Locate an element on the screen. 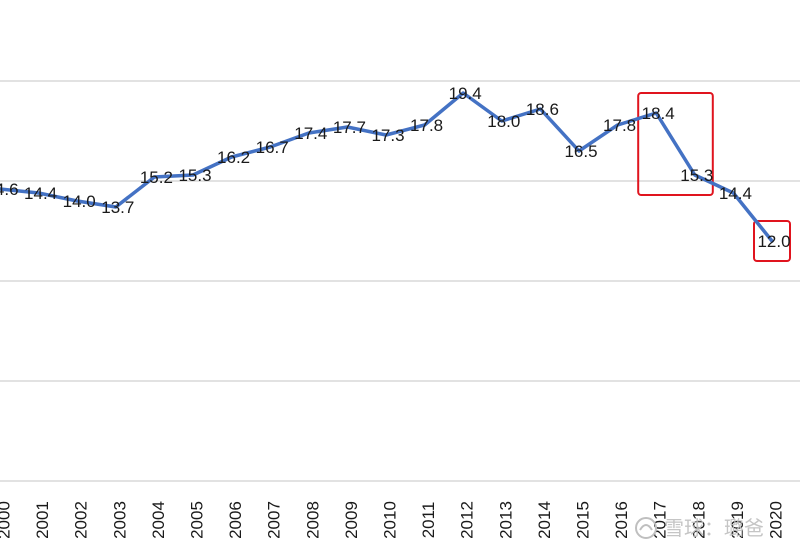 This screenshot has width=800, height=554. tick-label-2016: 2016 is located at coordinates (621, 520).